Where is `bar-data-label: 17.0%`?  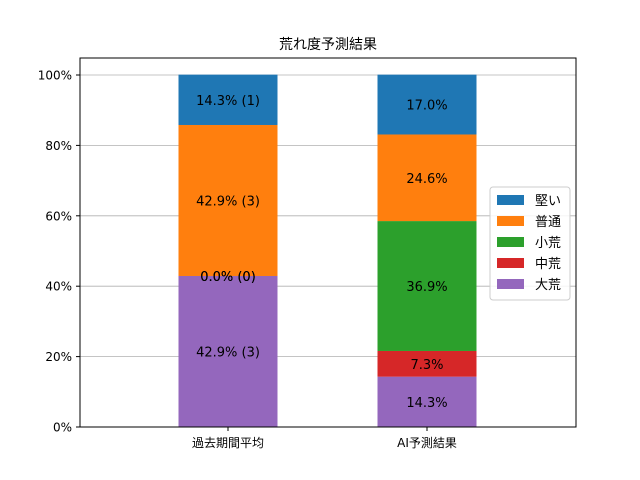 bar-data-label: 17.0% is located at coordinates (426, 106).